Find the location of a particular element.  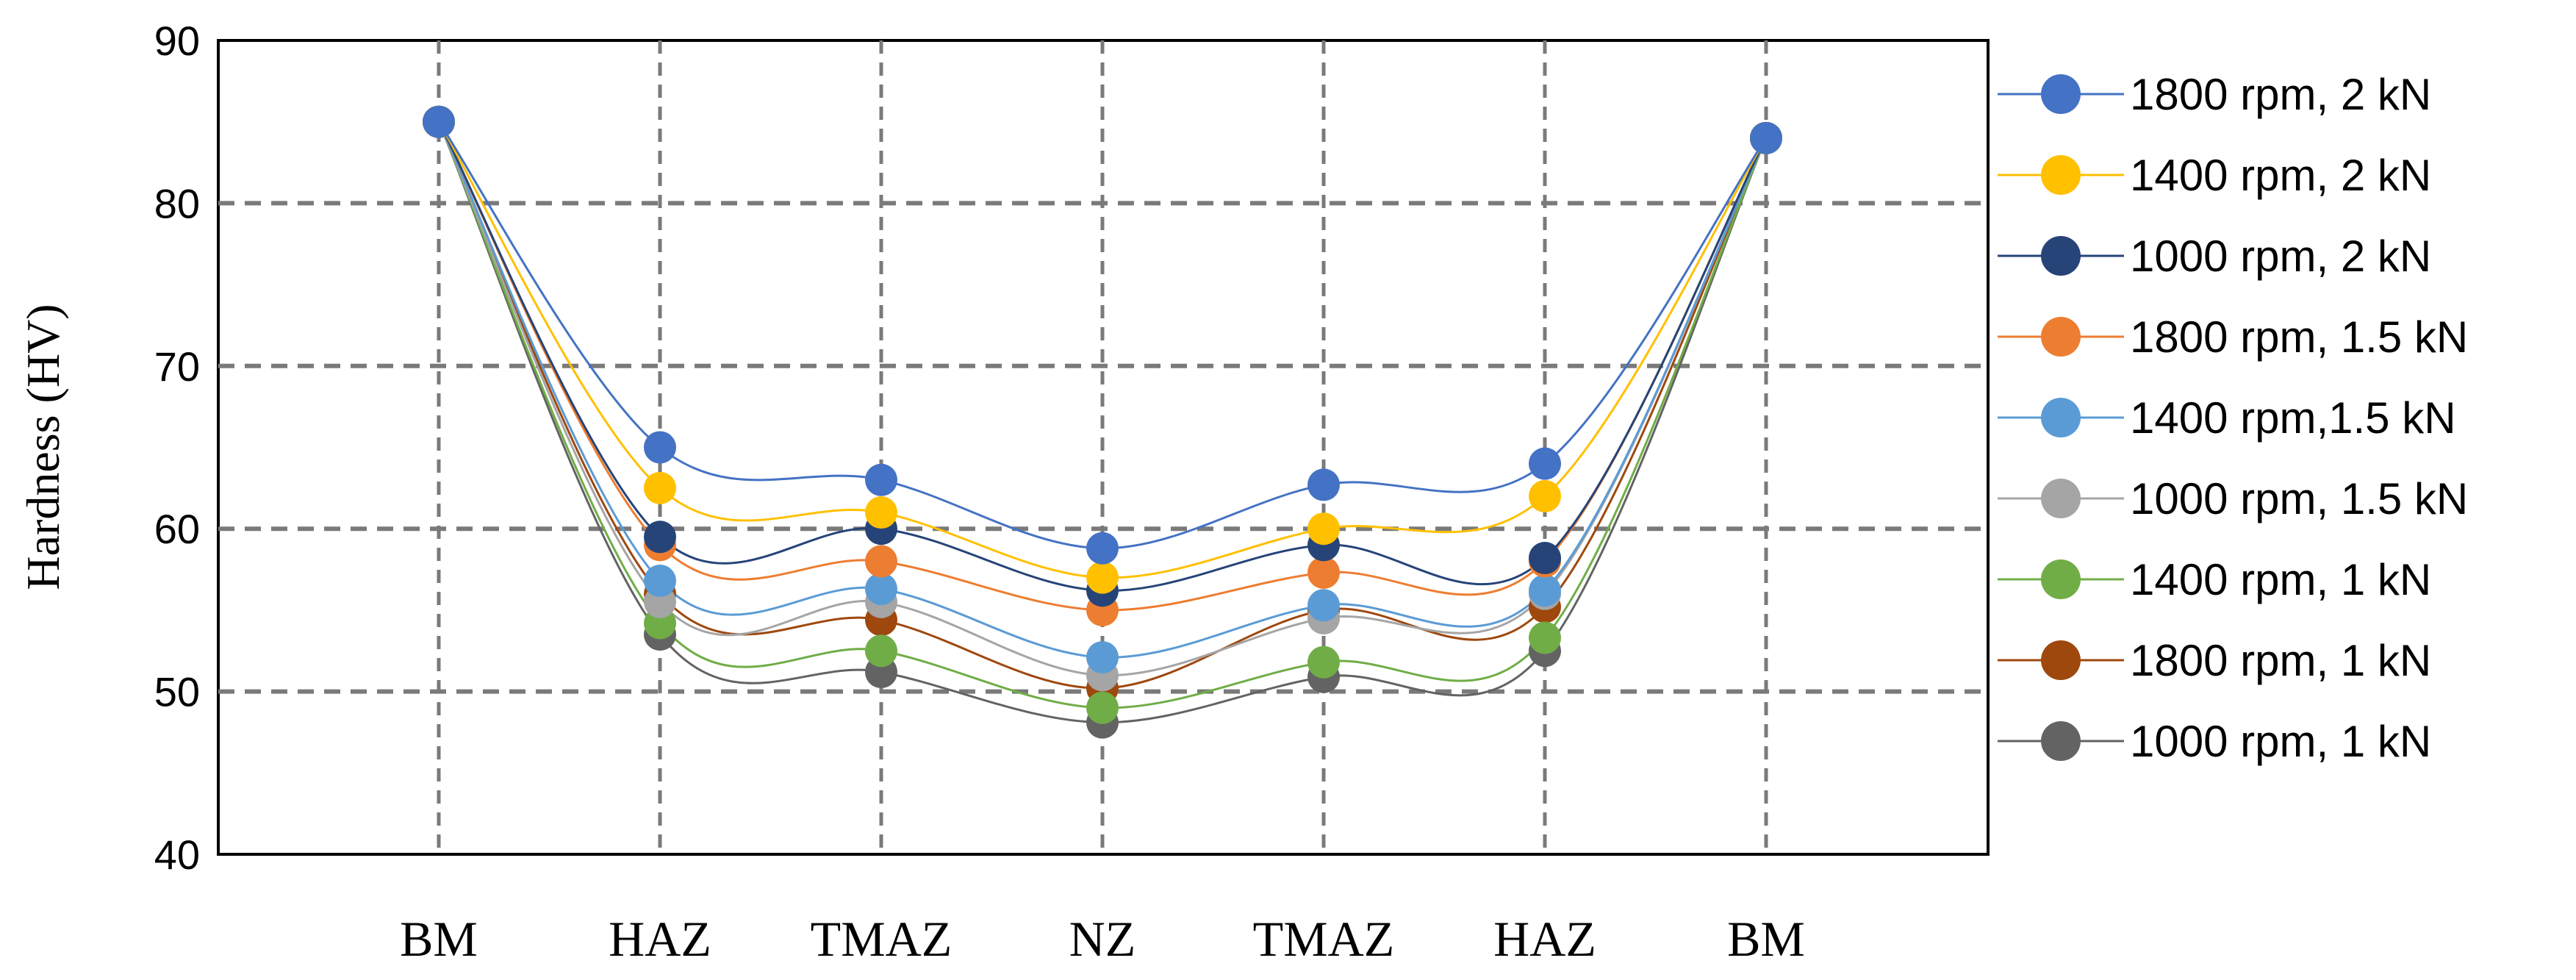

legend-entry: 1800 rpm, 2 kN is located at coordinates (2214, 94).